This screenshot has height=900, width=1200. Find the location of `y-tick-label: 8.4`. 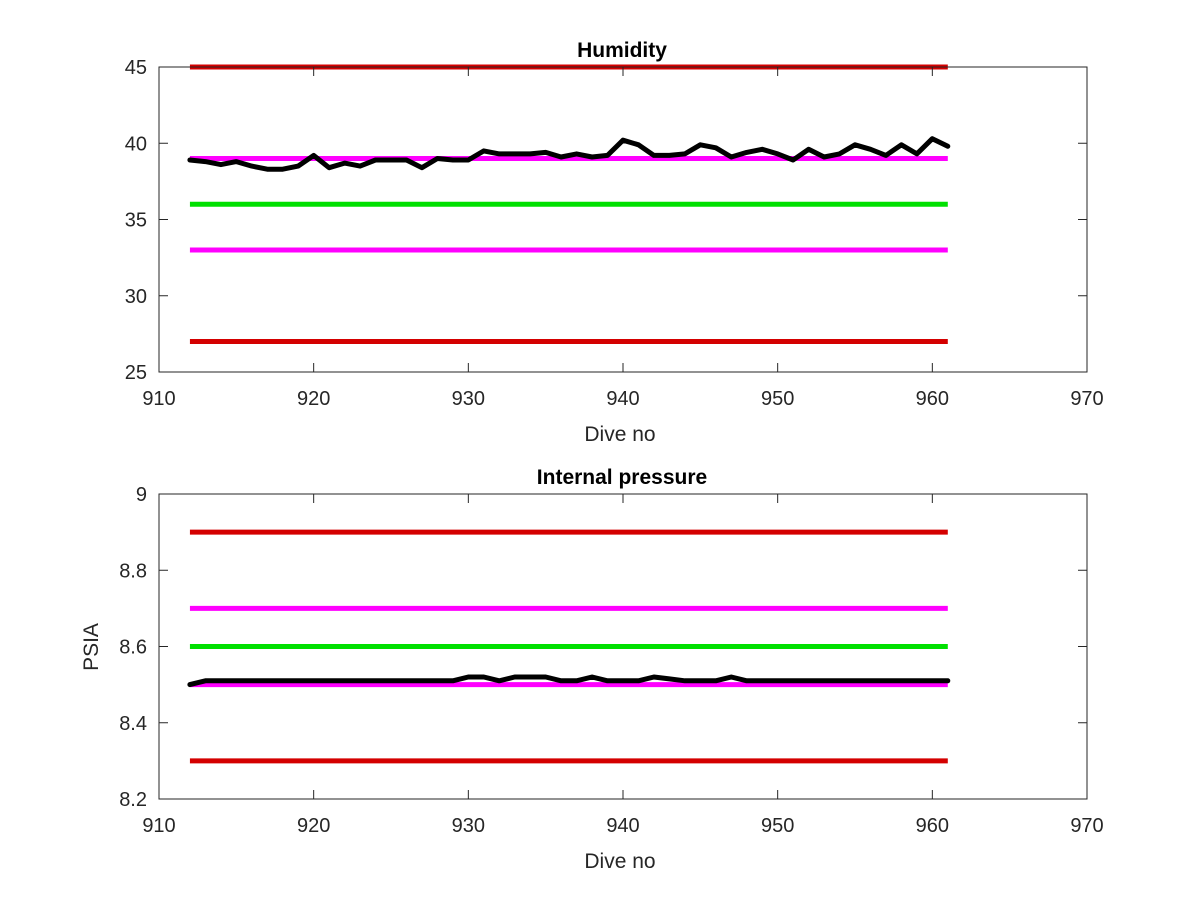

y-tick-label: 8.4 is located at coordinates (133, 724).